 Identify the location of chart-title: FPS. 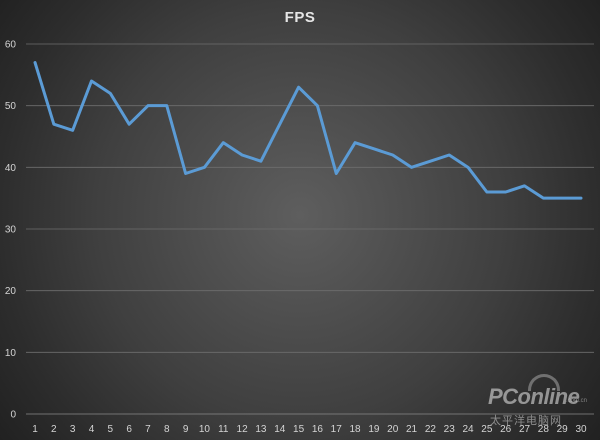
(300, 17).